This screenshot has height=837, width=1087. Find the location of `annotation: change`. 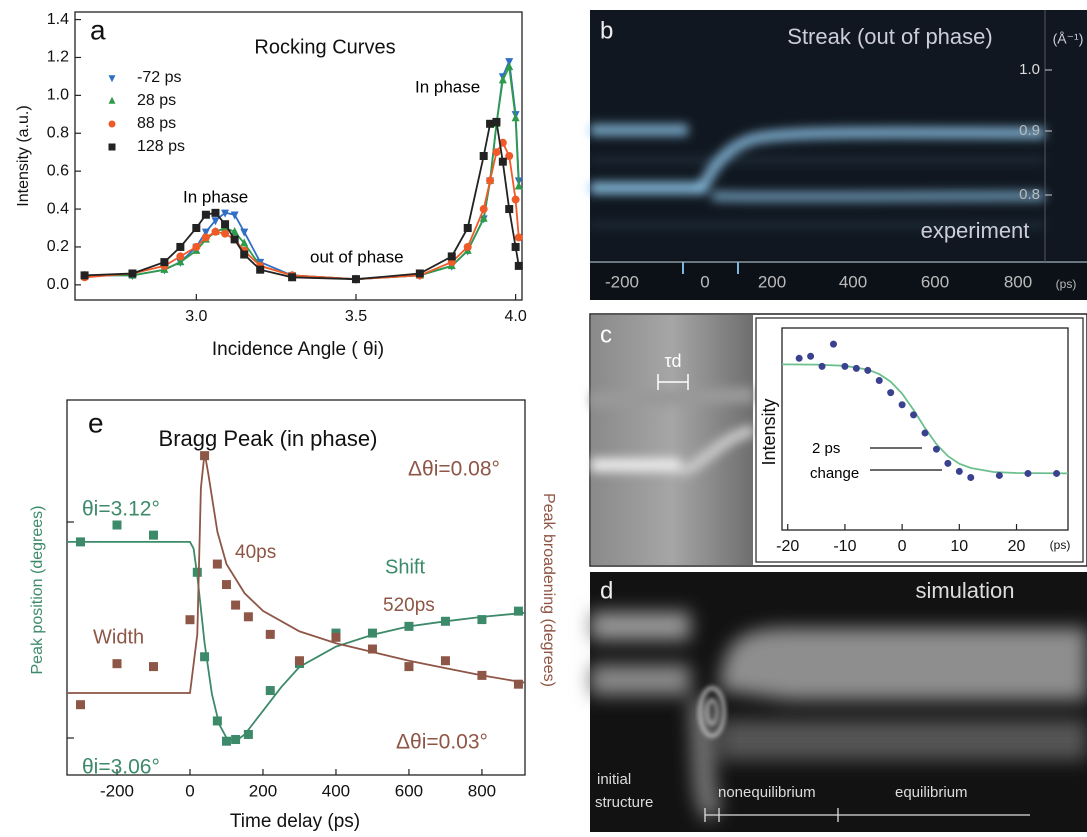

annotation: change is located at coordinates (834, 473).